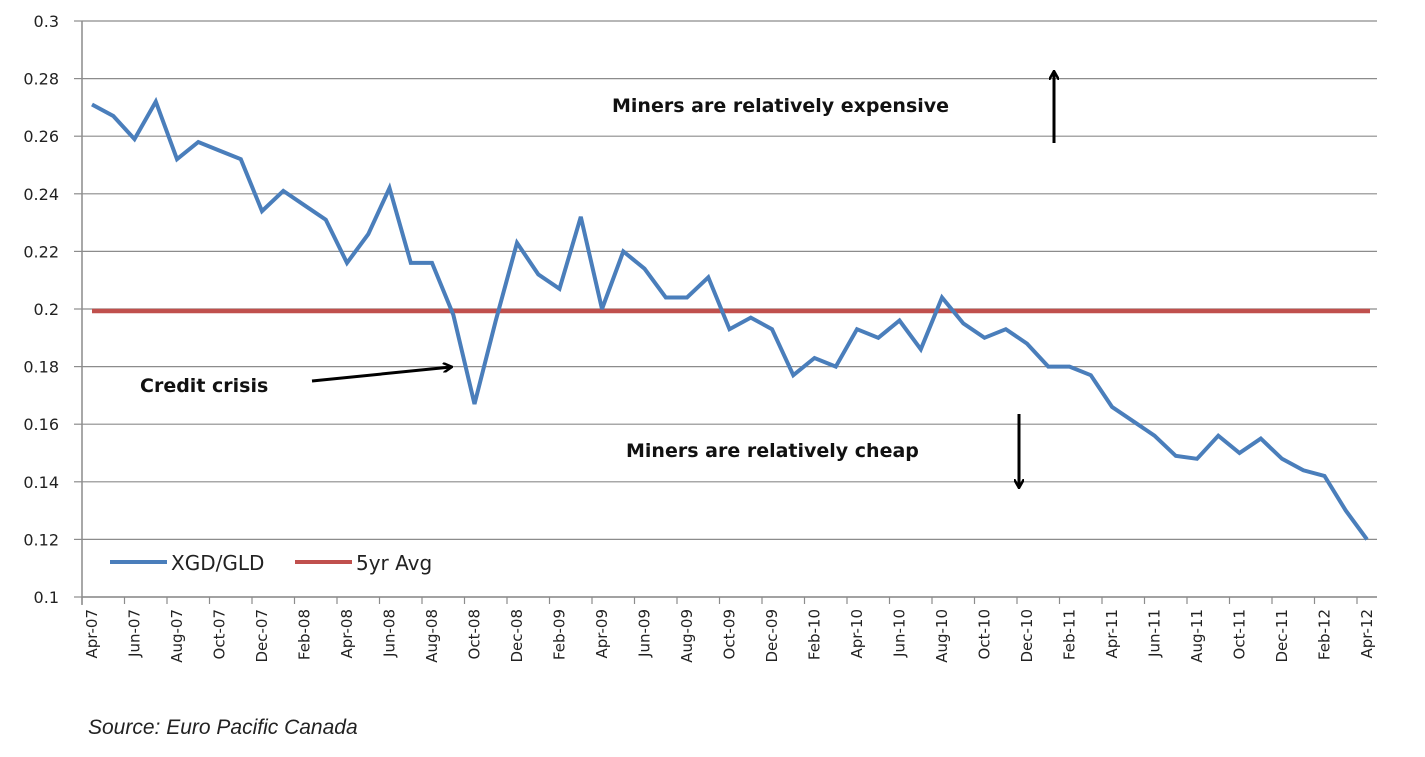 This screenshot has width=1425, height=757. I want to click on annotation-expensive: Miners are relatively expensive, so click(833, 107).